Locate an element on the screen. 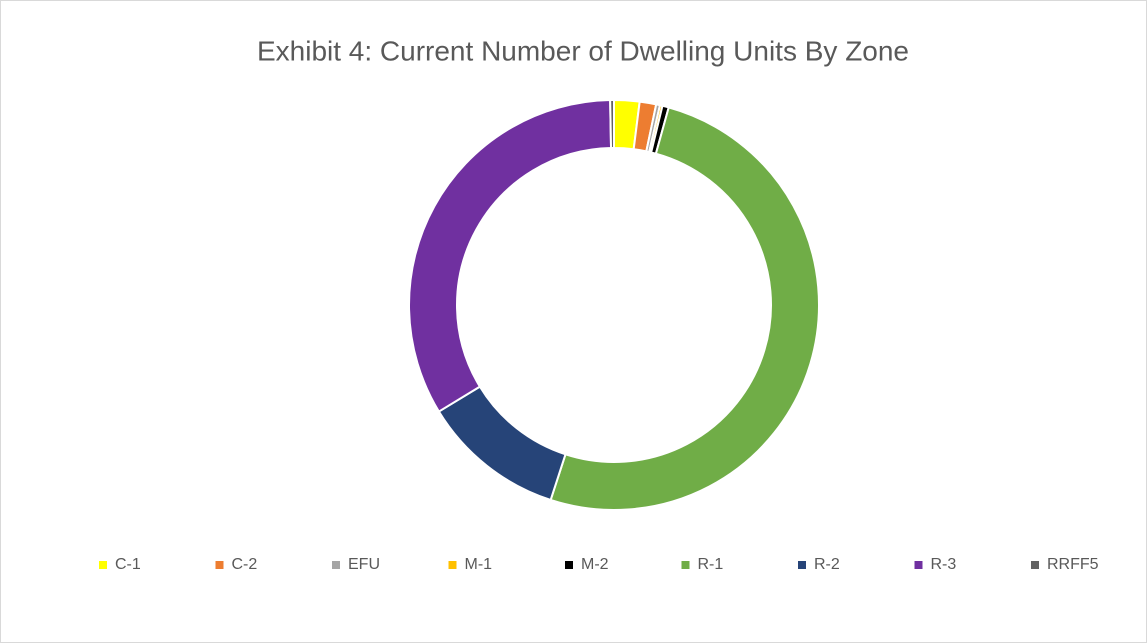 The width and height of the screenshot is (1147, 643). legend-label: RRFF5 is located at coordinates (1073, 564).